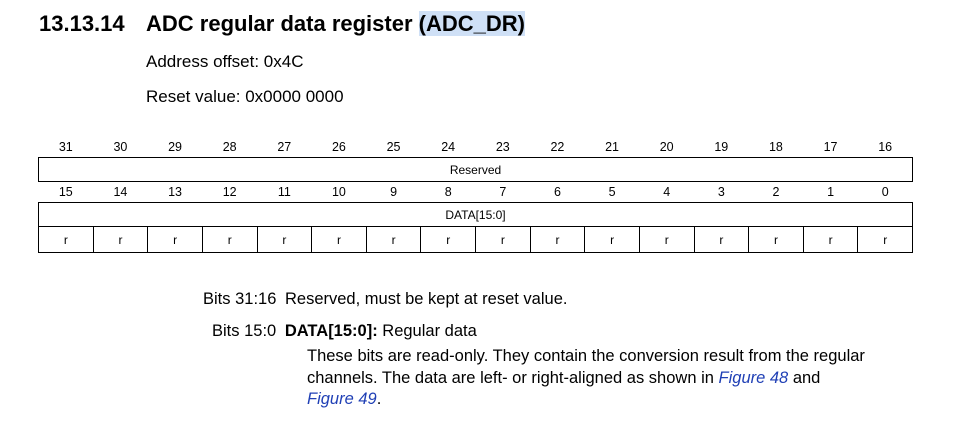 The image size is (972, 423). What do you see at coordinates (831, 192) in the screenshot?
I see `bit-number: 1` at bounding box center [831, 192].